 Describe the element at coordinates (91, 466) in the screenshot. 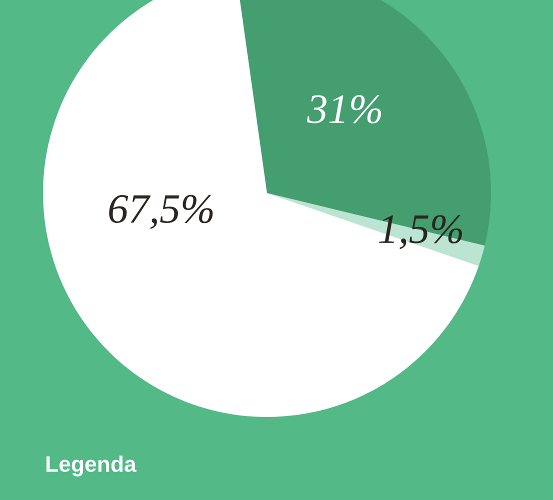

I see `text: Legenda` at that location.